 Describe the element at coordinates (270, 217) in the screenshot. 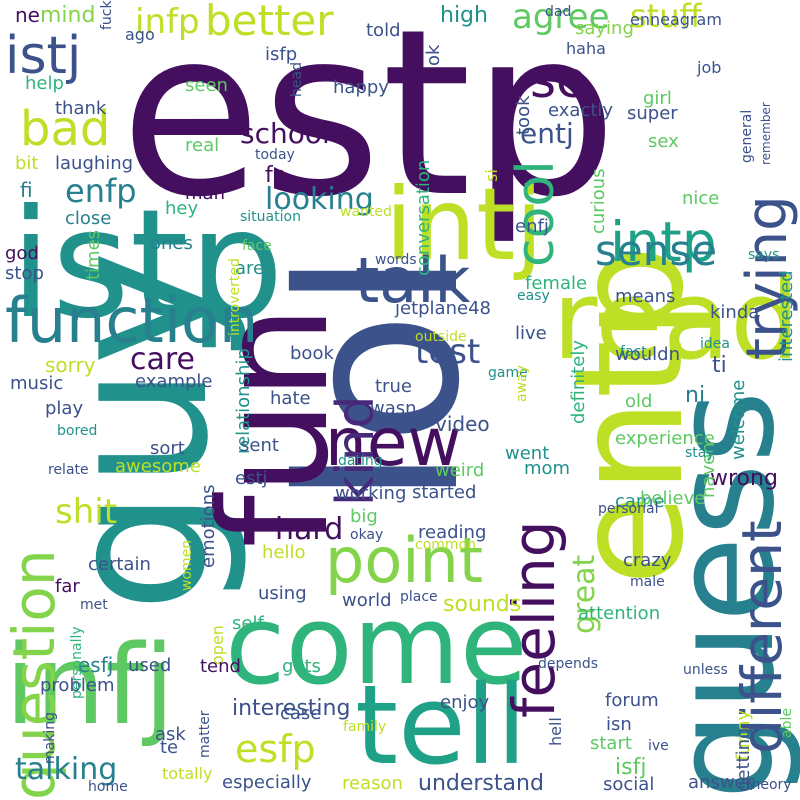

I see `word-situation: situation` at that location.